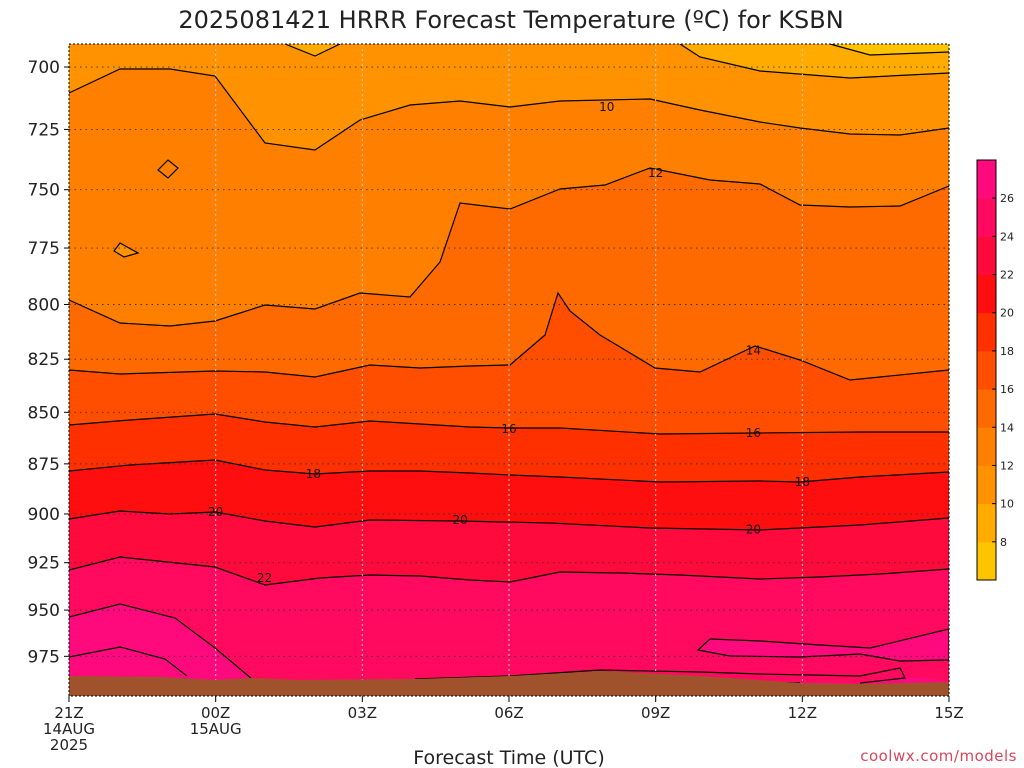 Image resolution: width=1024 pixels, height=768 pixels. Describe the element at coordinates (44, 130) in the screenshot. I see `y-tick-label: 725` at that location.